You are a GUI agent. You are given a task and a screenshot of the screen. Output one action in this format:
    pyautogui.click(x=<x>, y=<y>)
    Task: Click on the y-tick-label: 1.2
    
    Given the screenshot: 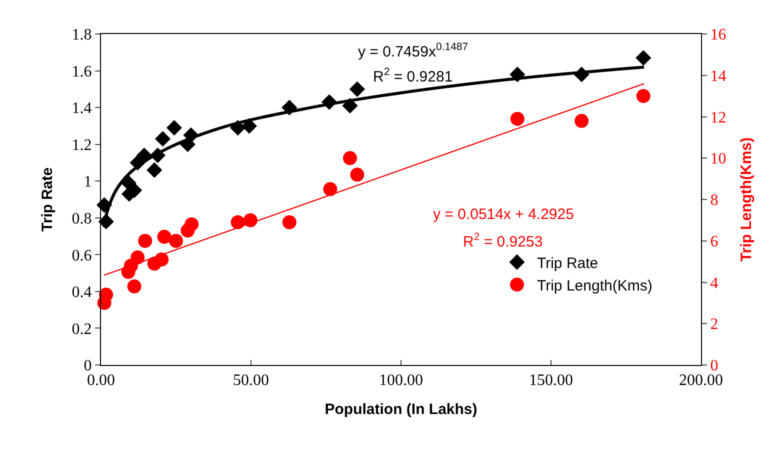 What is the action you would take?
    pyautogui.click(x=82, y=145)
    